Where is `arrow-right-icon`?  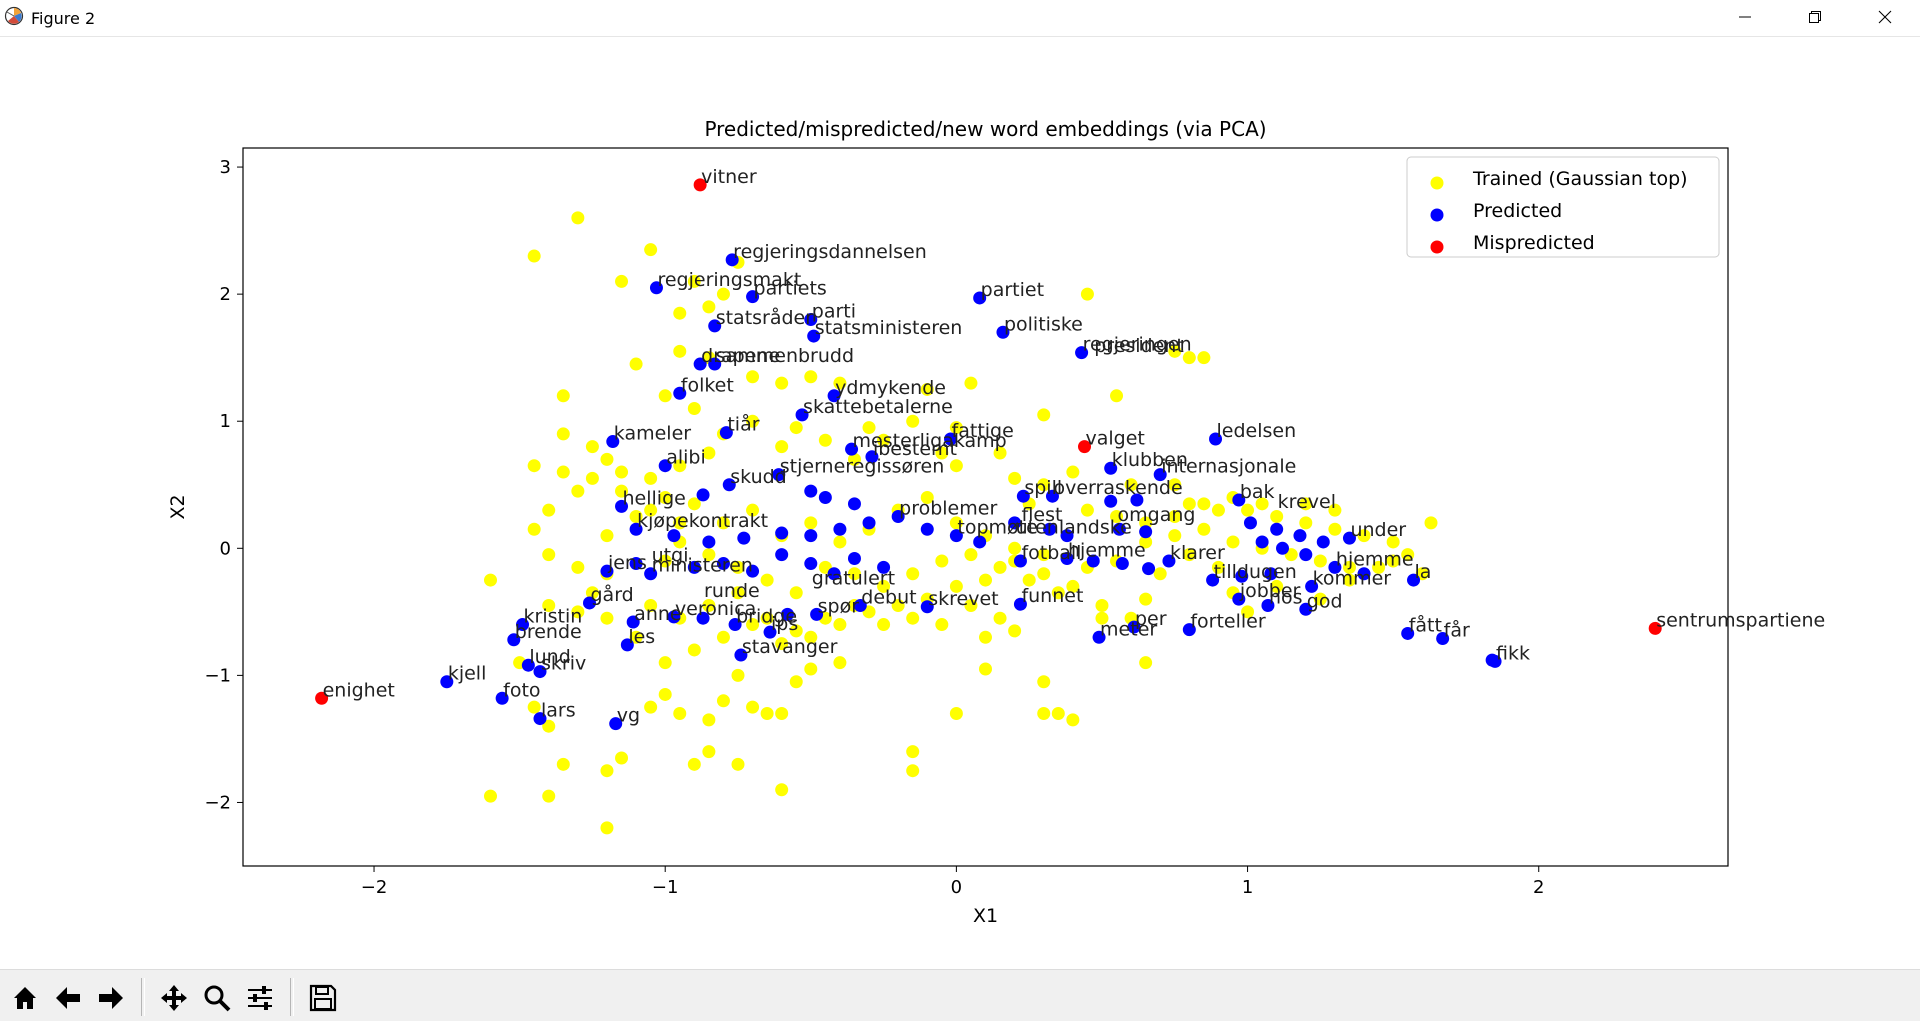
arrow-right-icon is located at coordinates (111, 998).